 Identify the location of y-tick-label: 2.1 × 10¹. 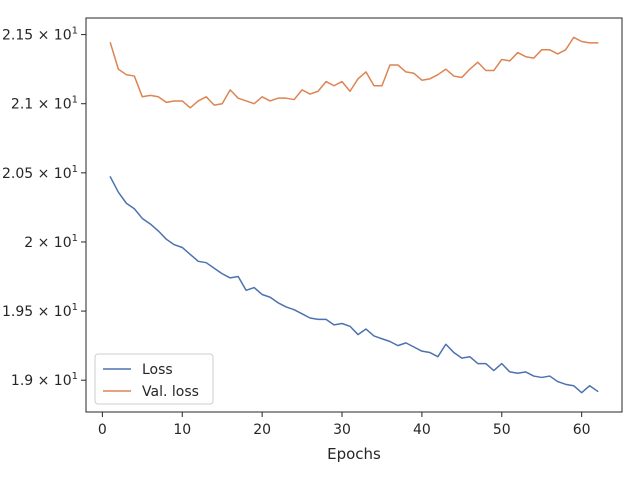
(44, 104).